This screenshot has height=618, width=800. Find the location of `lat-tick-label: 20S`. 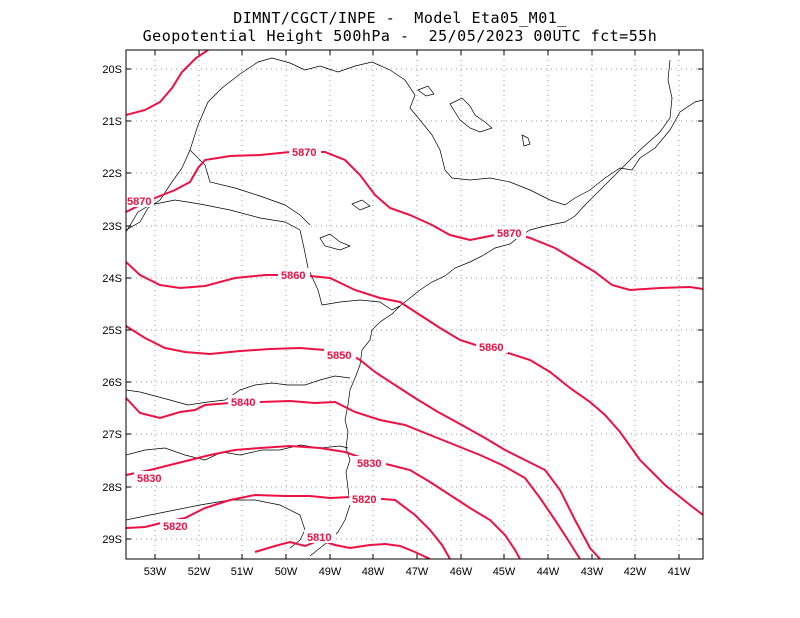

lat-tick-label: 20S is located at coordinates (112, 70).